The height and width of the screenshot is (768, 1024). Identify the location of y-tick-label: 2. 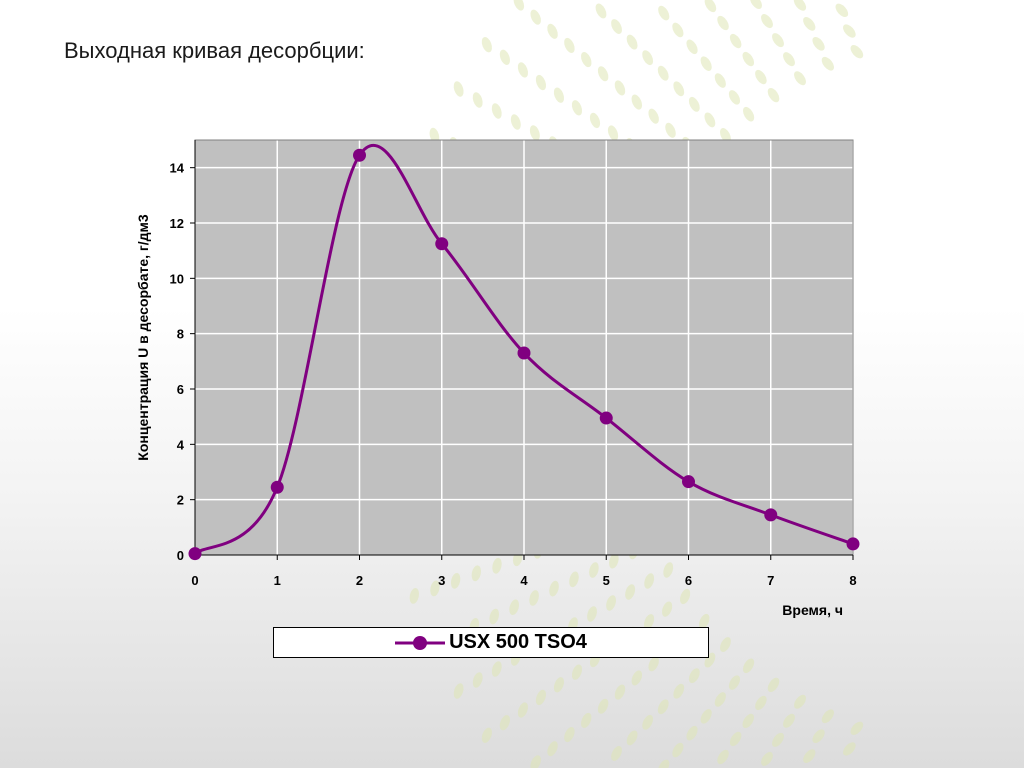
(180, 500).